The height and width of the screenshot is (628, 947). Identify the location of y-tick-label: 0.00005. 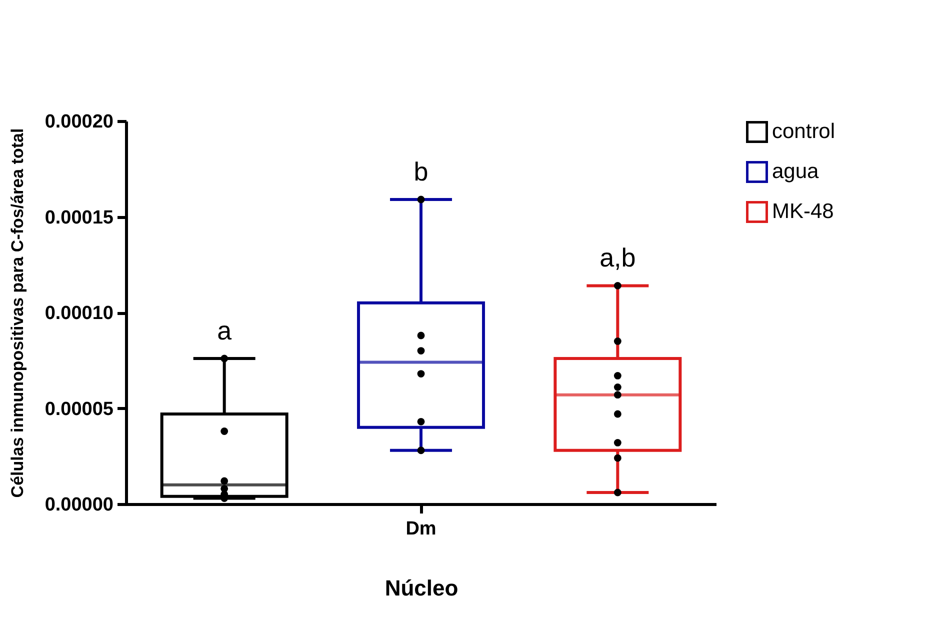
(79, 409).